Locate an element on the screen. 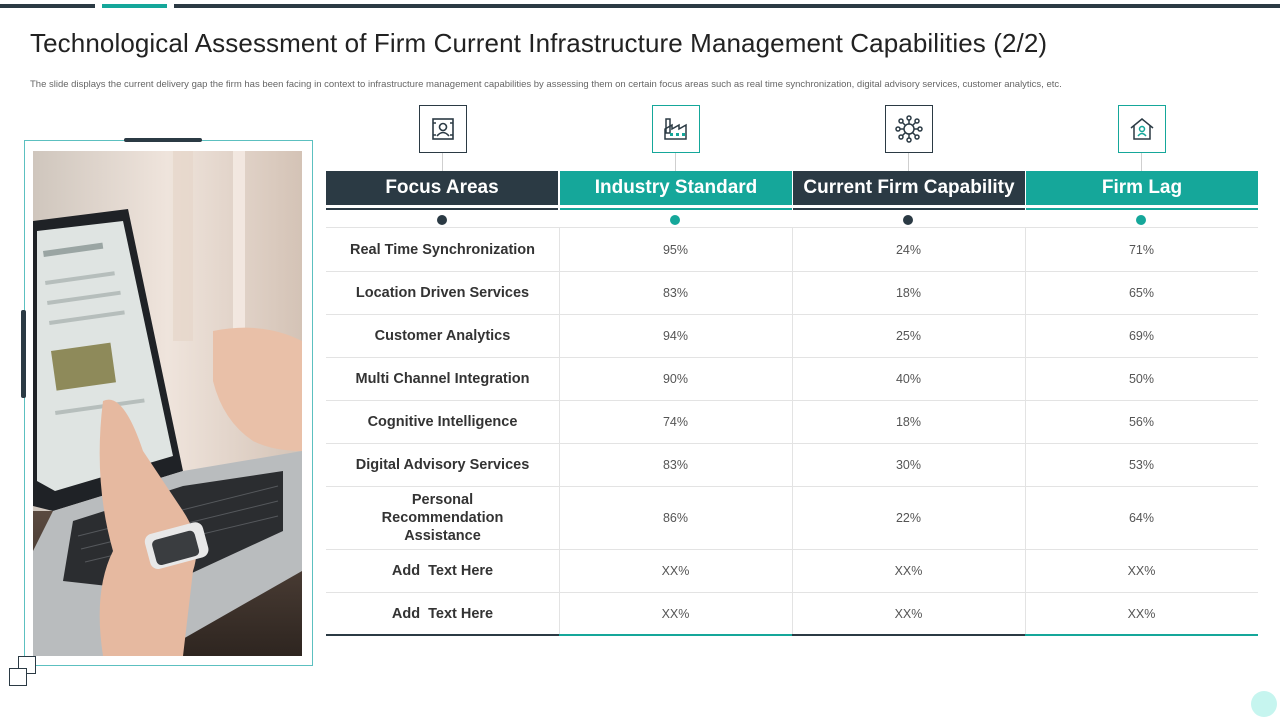 The height and width of the screenshot is (720, 1280). top-bar-accent is located at coordinates (134, 6).